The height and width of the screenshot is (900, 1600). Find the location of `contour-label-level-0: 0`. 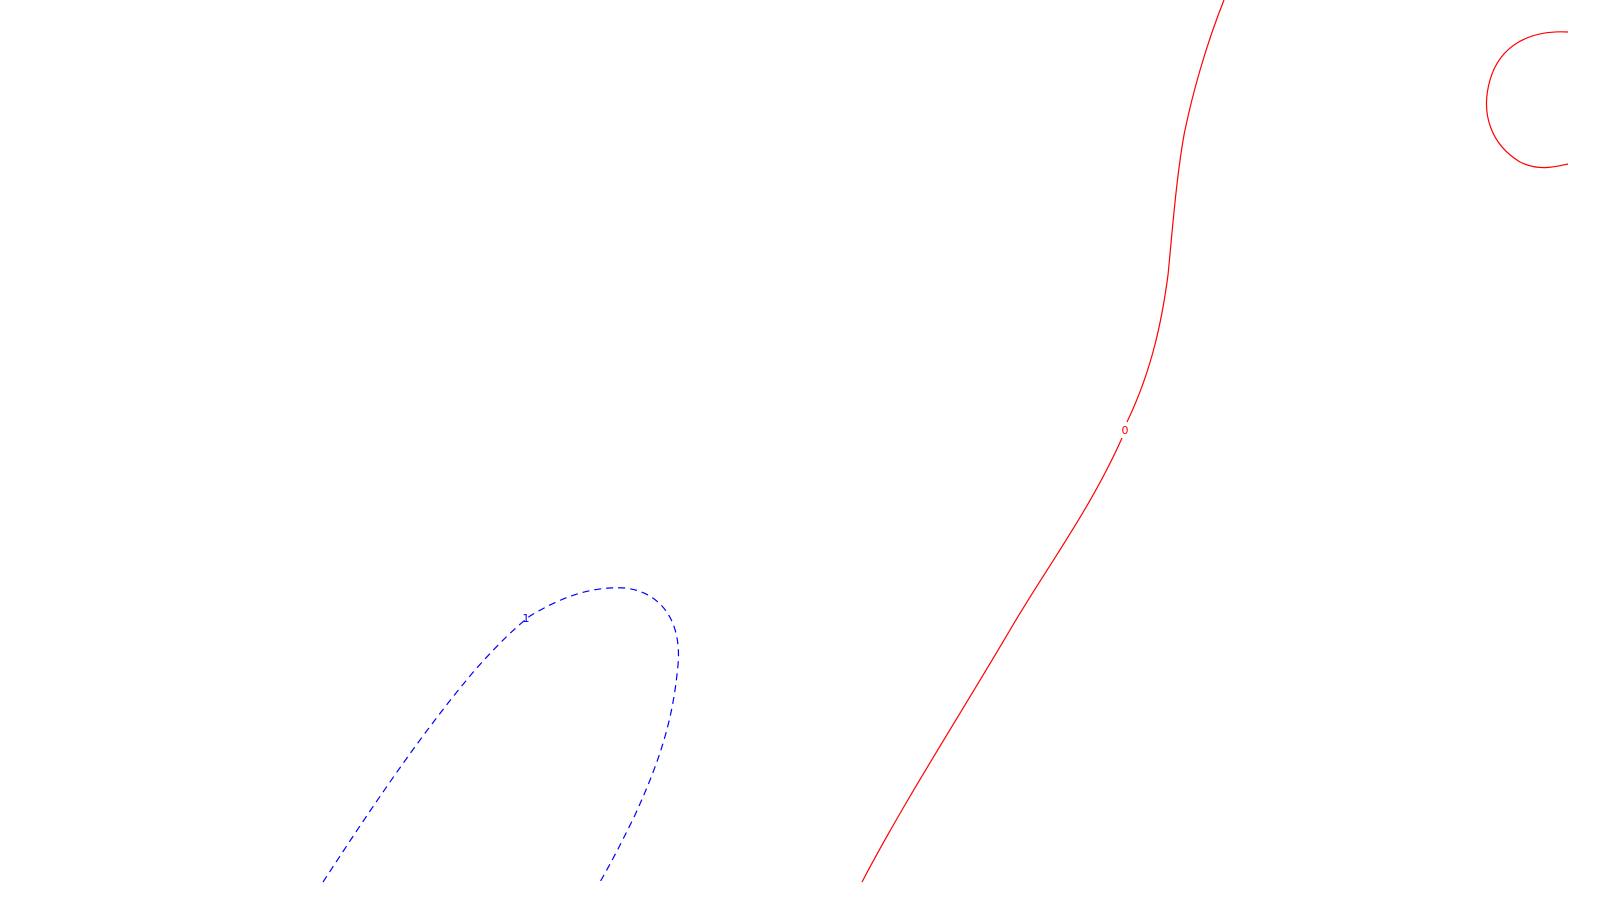

contour-label-level-0: 0 is located at coordinates (1125, 430).